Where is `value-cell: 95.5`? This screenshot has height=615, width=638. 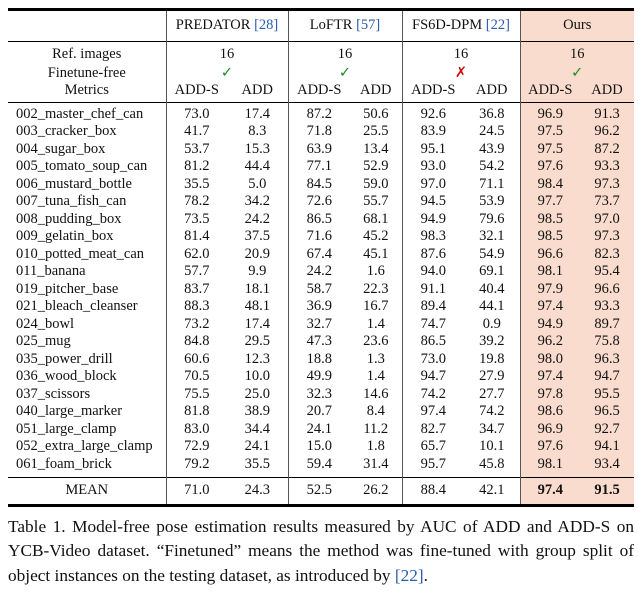
value-cell: 95.5 is located at coordinates (607, 395).